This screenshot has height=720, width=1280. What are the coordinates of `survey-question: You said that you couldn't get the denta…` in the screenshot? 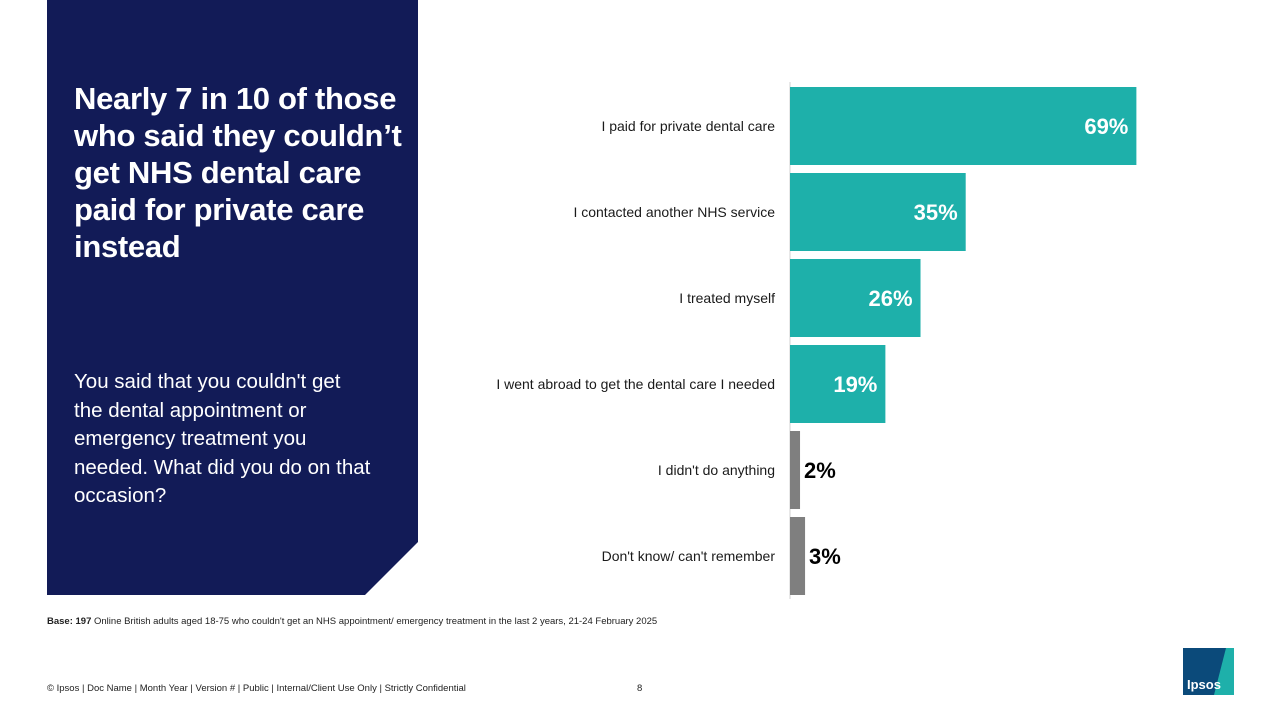 It's located at (222, 438).